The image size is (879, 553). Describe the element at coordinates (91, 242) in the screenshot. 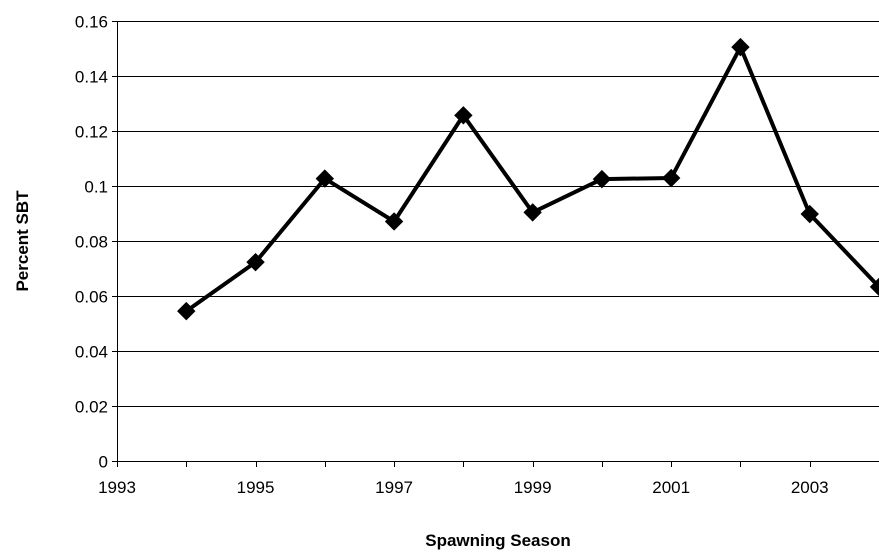

I see `y-tick-label: 0.08` at that location.